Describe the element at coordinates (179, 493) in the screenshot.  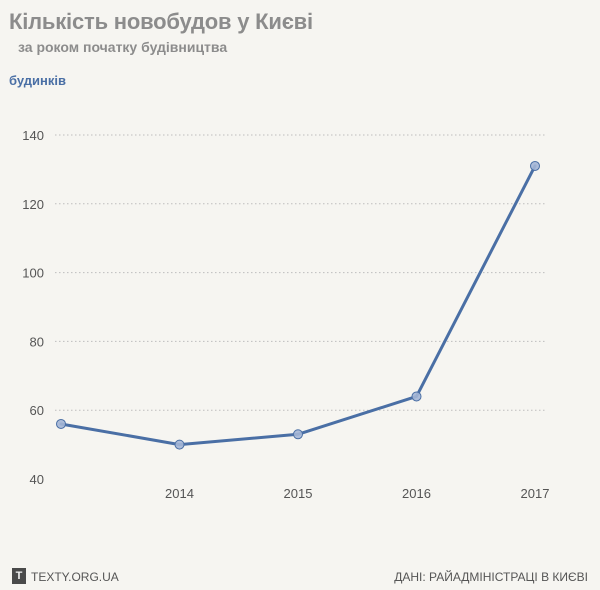
I see `x-tick-label: 2014` at that location.